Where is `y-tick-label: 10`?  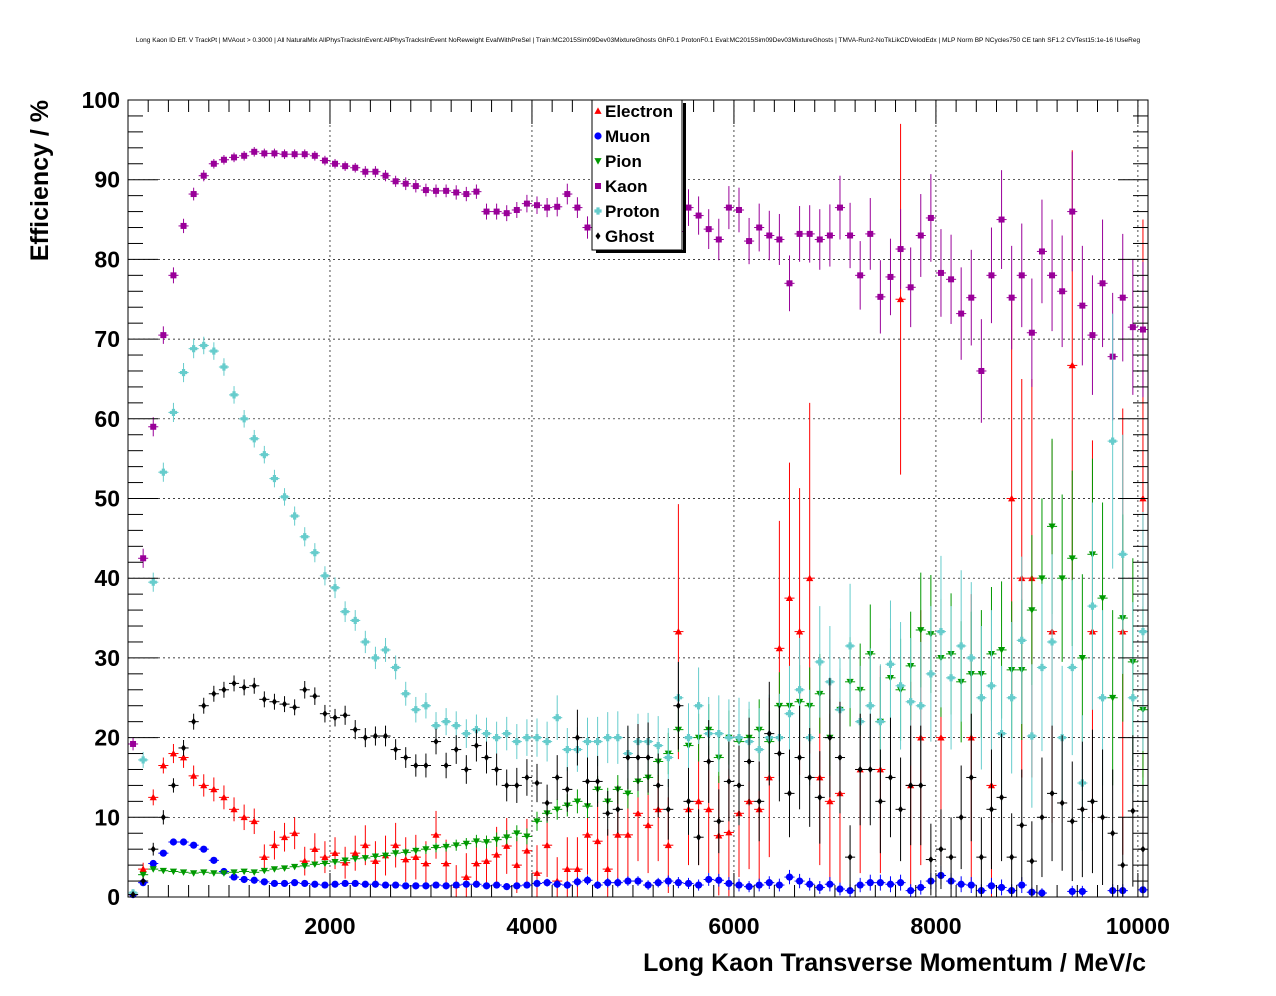
y-tick-label: 10 is located at coordinates (107, 817).